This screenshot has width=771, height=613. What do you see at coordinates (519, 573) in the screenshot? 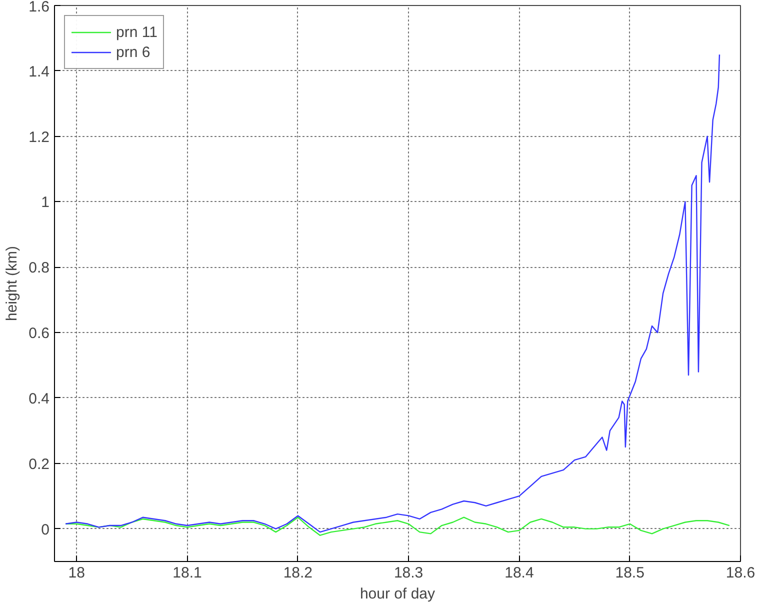
I see `x-tick-label: 18.4` at bounding box center [519, 573].